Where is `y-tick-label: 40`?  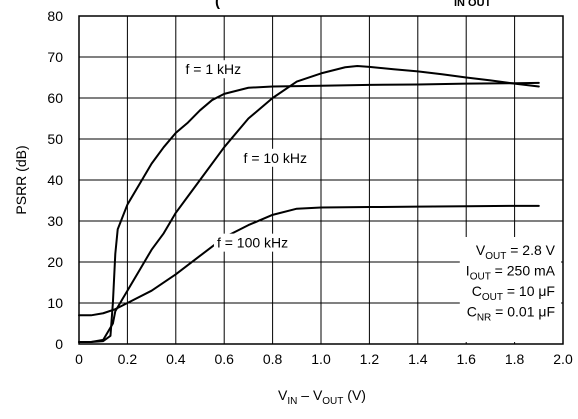 y-tick-label: 40 is located at coordinates (55, 180).